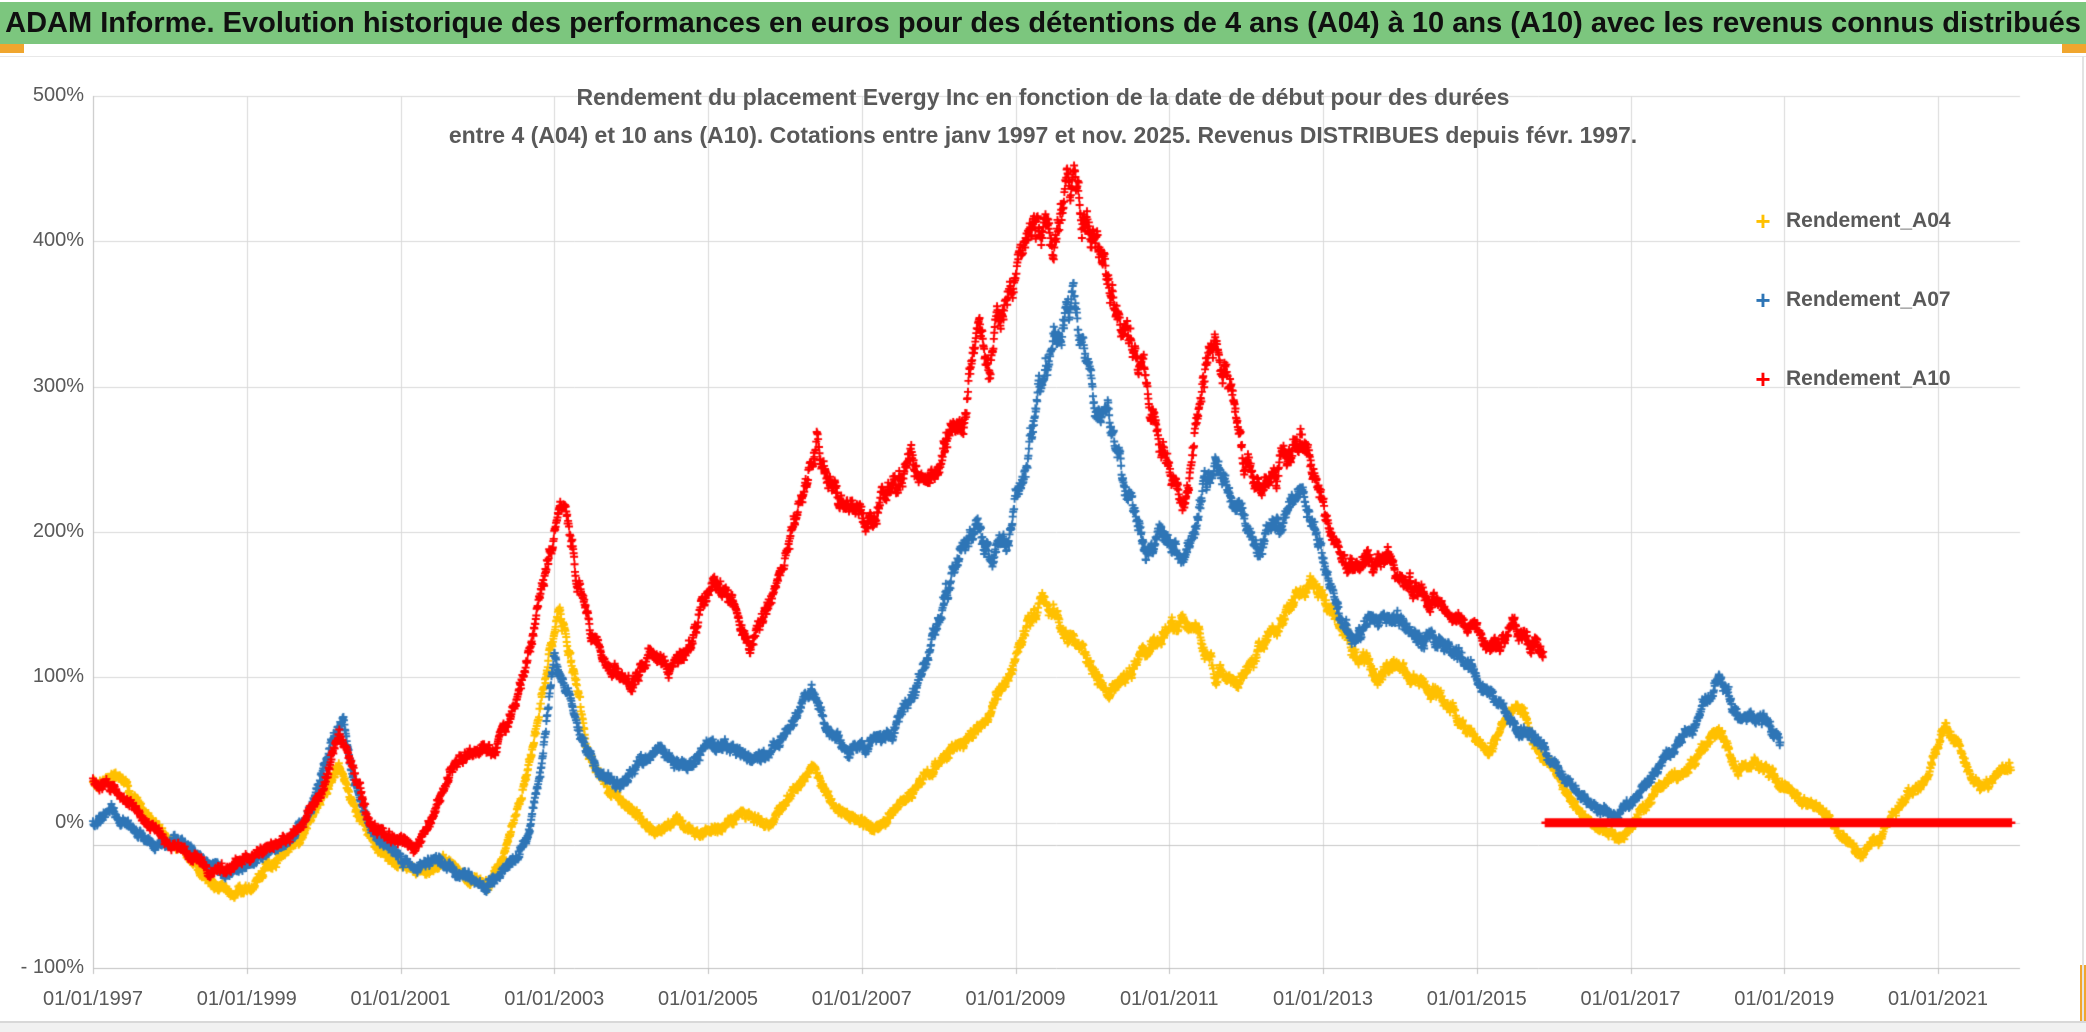 Image resolution: width=2086 pixels, height=1032 pixels. What do you see at coordinates (1868, 220) in the screenshot?
I see `legend-label: Rendement_A04` at bounding box center [1868, 220].